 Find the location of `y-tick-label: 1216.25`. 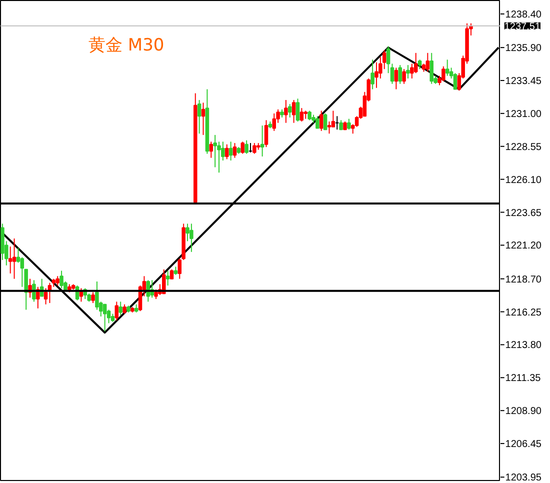

y-tick-label: 1216.25 is located at coordinates (523, 312).